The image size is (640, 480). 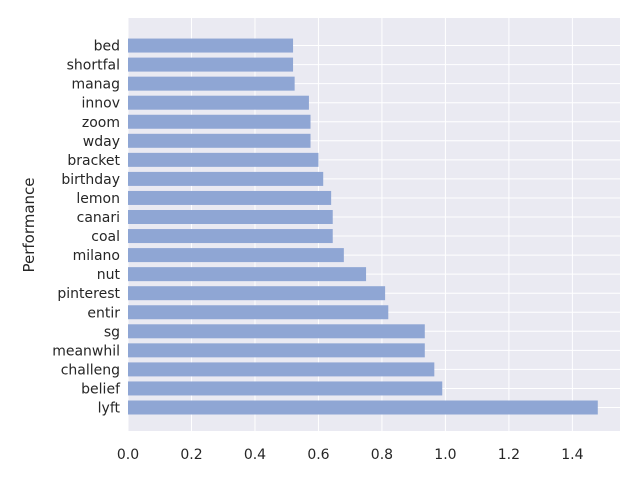 What do you see at coordinates (218, 102) in the screenshot?
I see `bar-innov` at bounding box center [218, 102].